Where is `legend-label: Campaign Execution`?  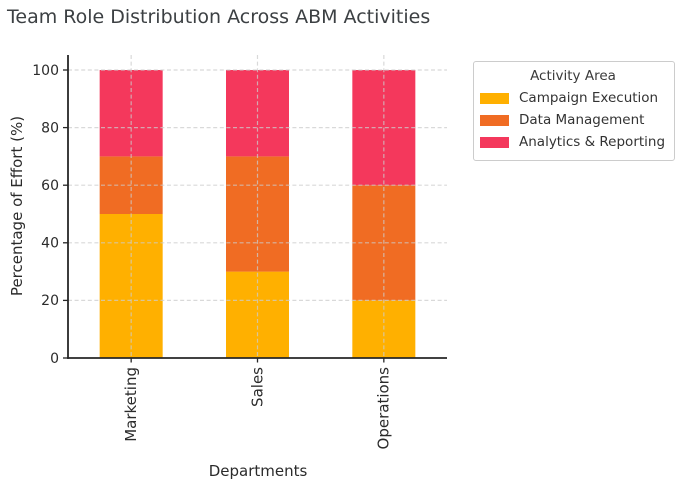
legend-label: Campaign Execution is located at coordinates (589, 98).